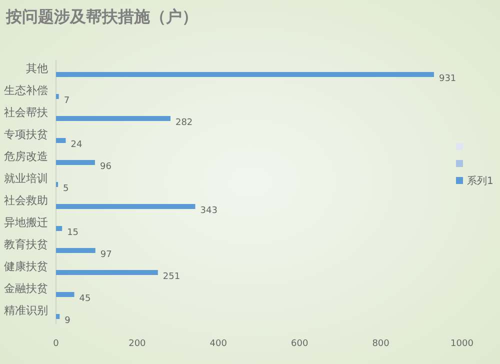  Describe the element at coordinates (106, 167) in the screenshot. I see `data-label: 96` at that location.